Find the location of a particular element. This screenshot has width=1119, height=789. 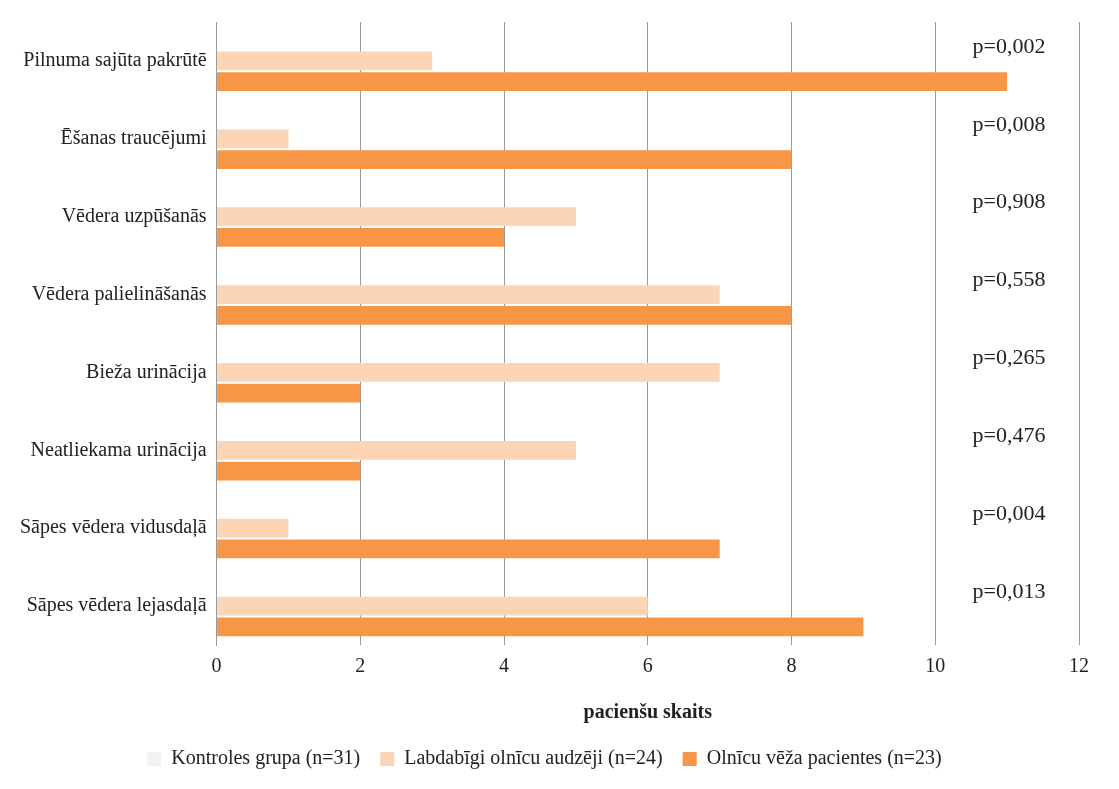

x-axis-title: pacienšu skaits is located at coordinates (648, 712).